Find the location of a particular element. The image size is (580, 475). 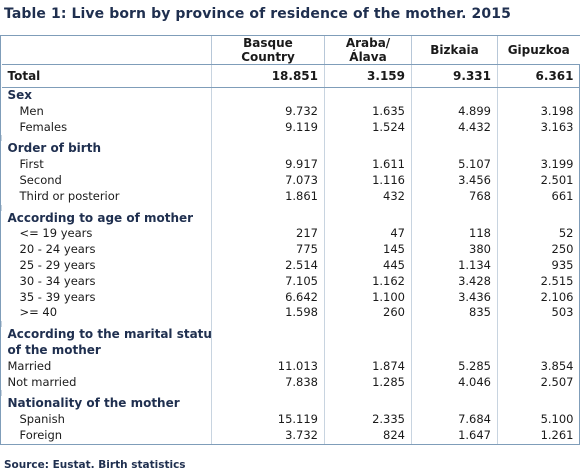

table-row: Spanish 15.119 2.335 7.684 5.100 is located at coordinates (291, 420).